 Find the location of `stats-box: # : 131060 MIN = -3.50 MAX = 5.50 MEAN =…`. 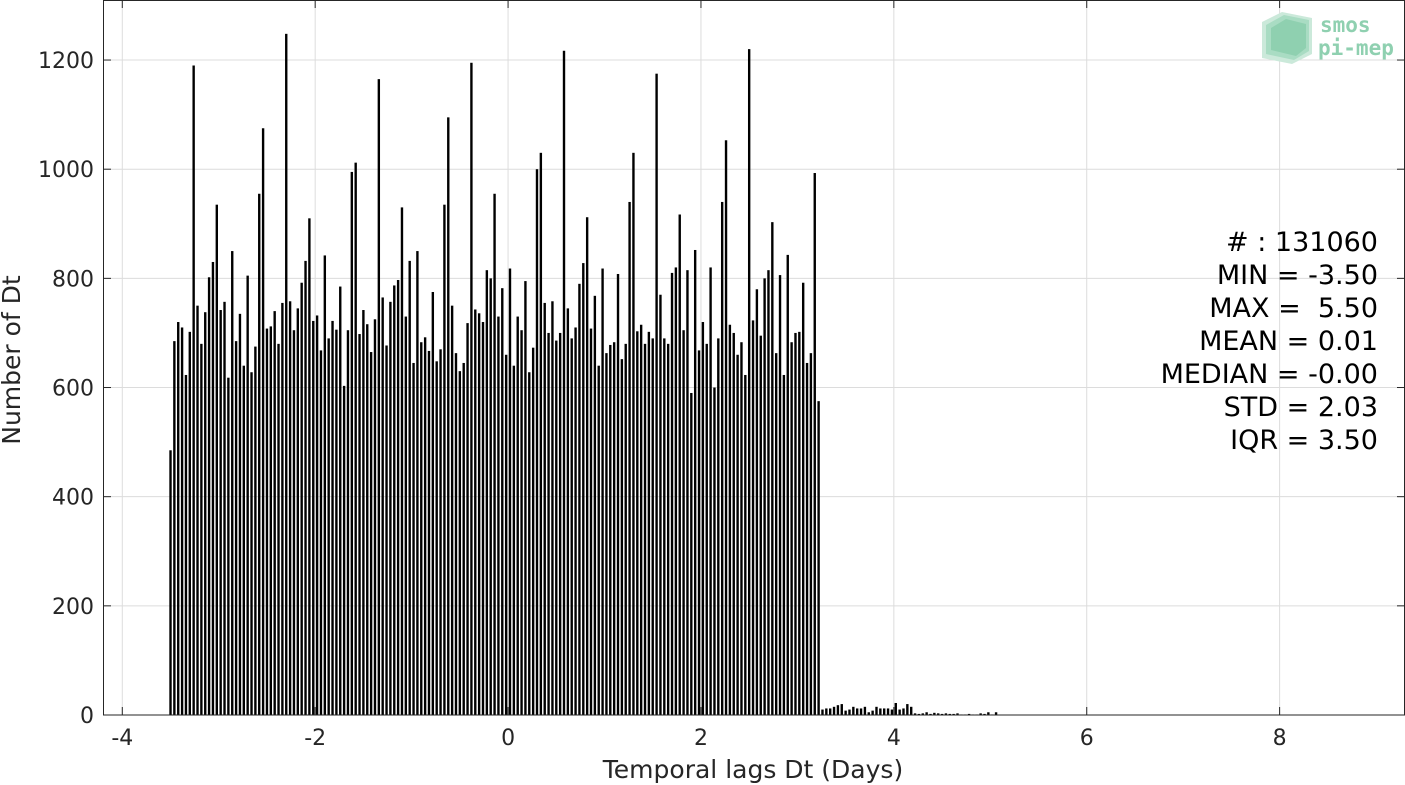

stats-box: # : 131060 MIN = -3.50 MAX = 5.50 MEAN =… is located at coordinates (1269, 341).